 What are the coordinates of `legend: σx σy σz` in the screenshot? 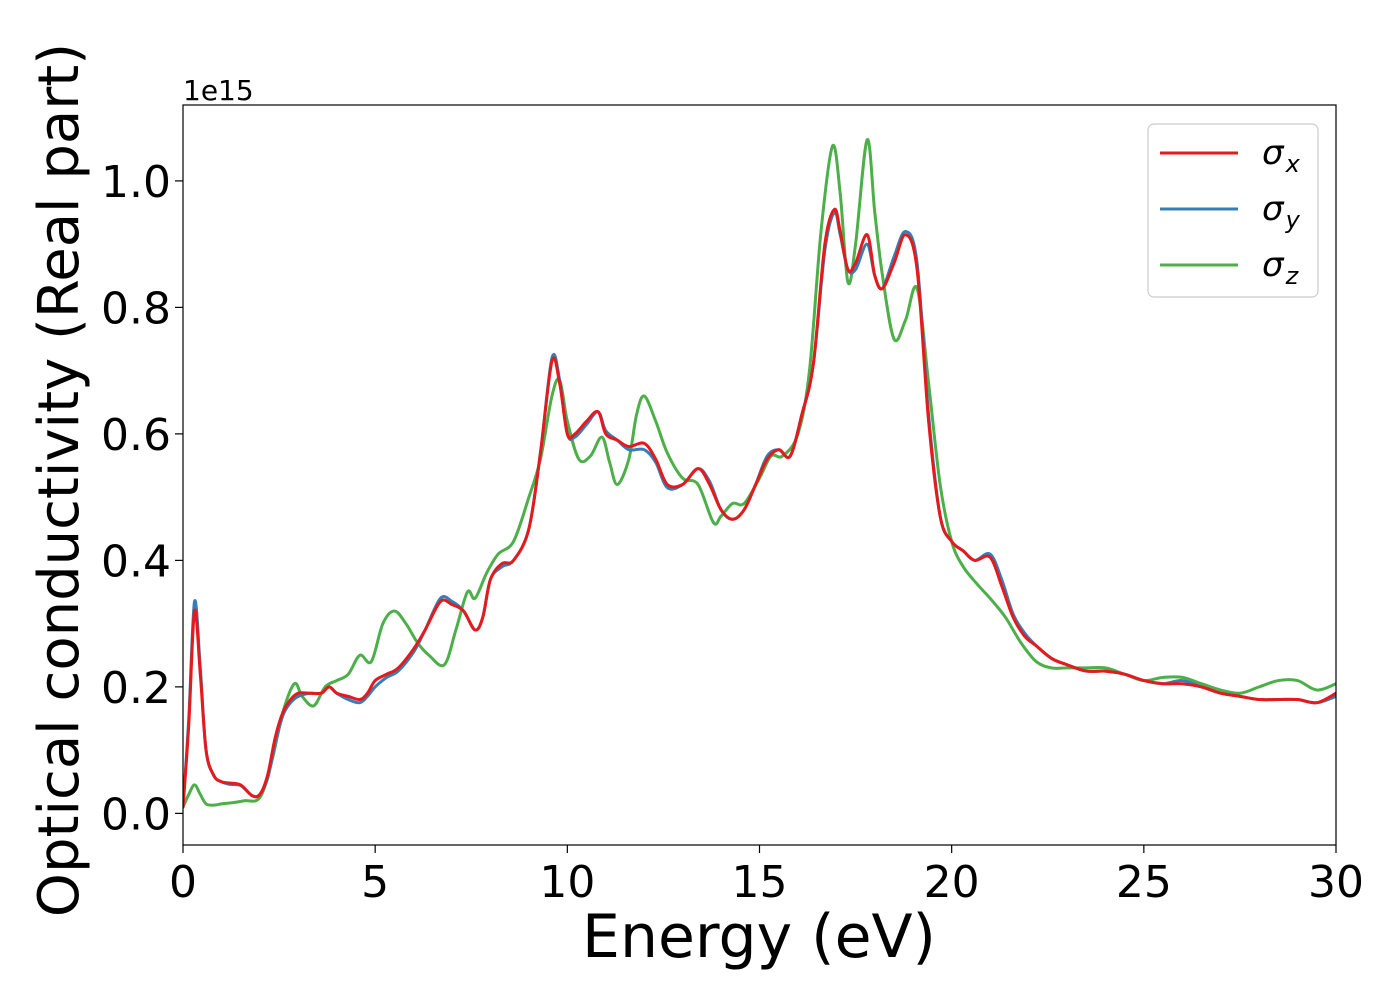 It's located at (1233, 210).